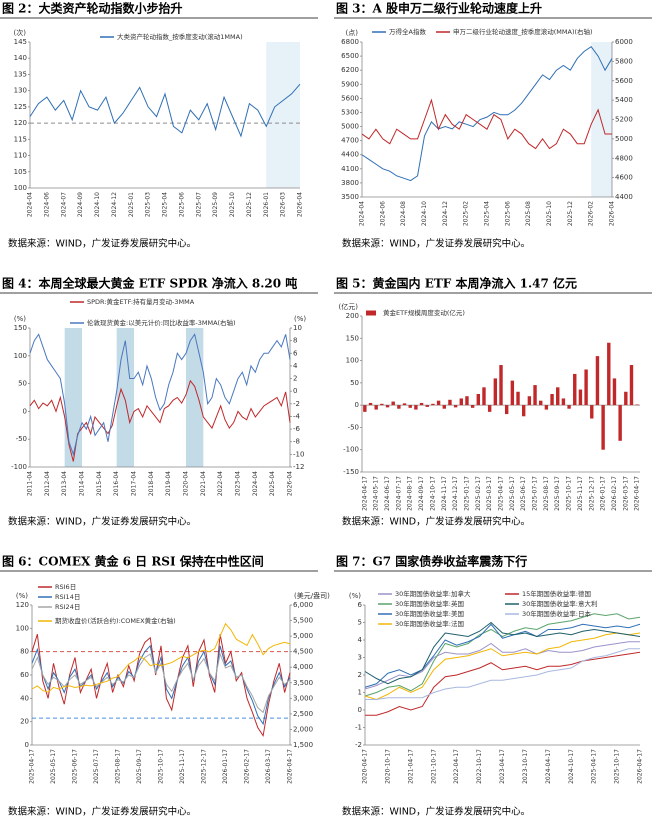 The image size is (655, 822). I want to click on x-tick-label: 2025-08-17, so click(118, 766).